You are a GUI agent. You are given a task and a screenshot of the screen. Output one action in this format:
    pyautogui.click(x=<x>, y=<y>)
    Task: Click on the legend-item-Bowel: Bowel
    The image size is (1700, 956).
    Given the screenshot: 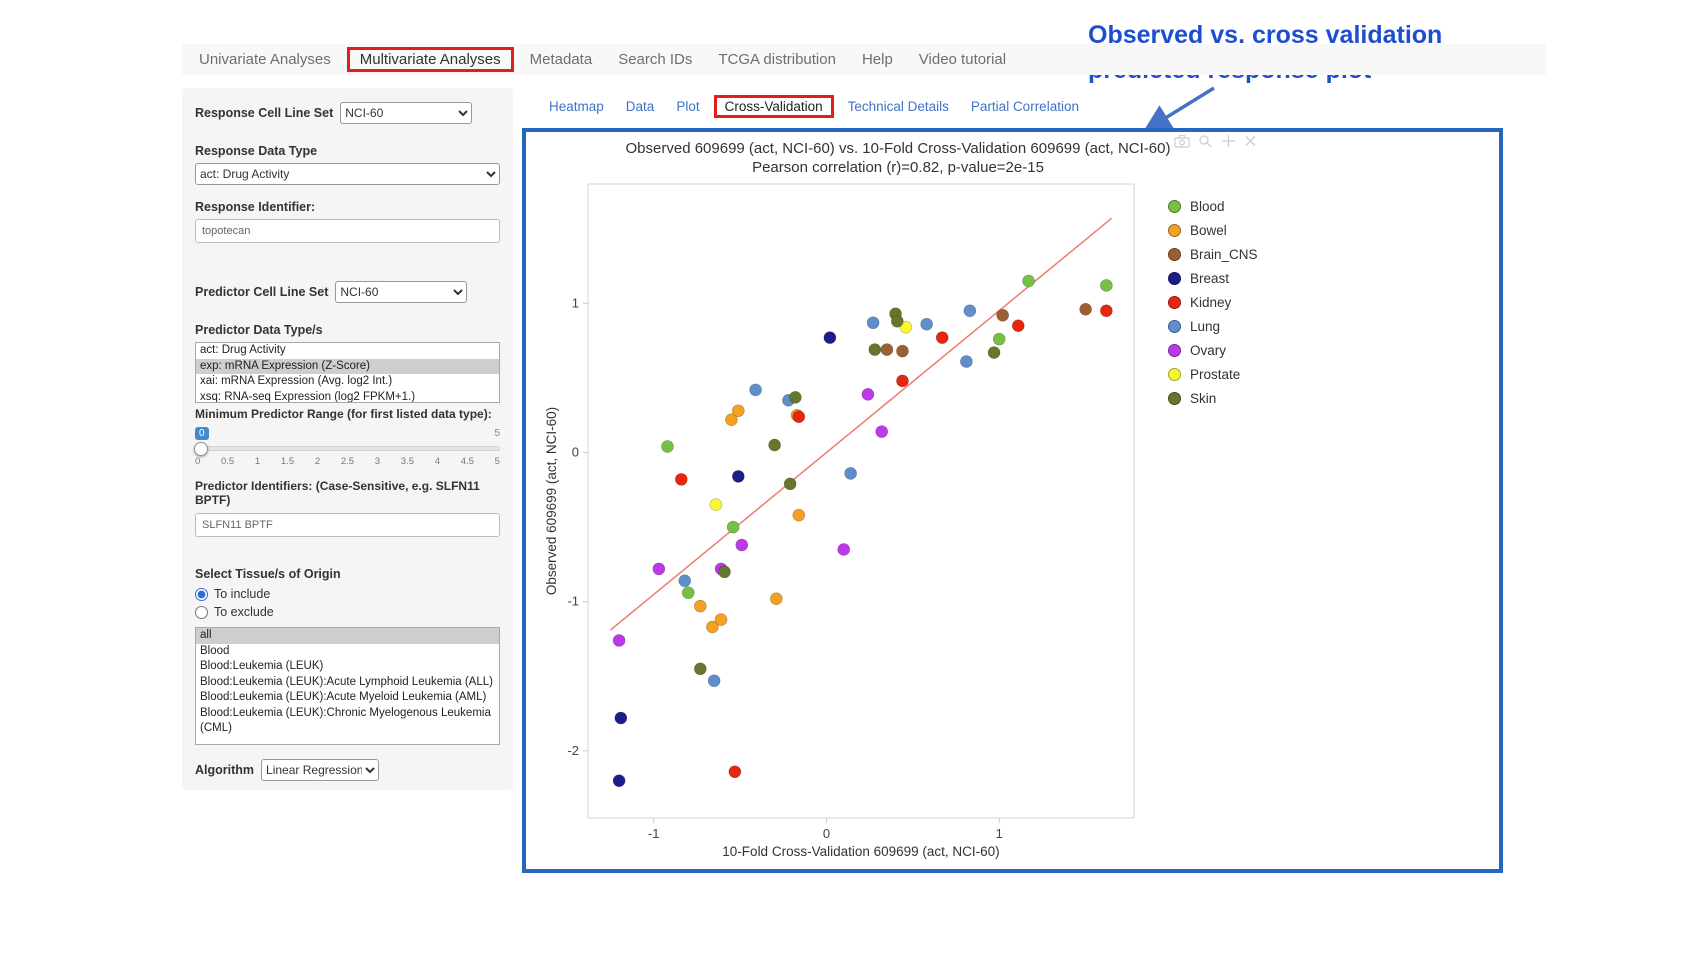 What is the action you would take?
    pyautogui.click(x=1213, y=230)
    